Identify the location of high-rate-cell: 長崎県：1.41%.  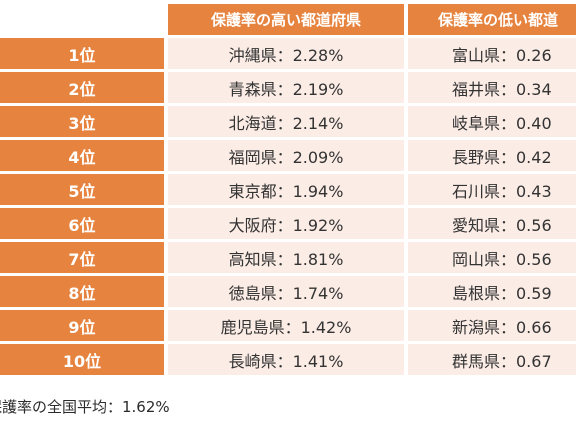
(286, 359).